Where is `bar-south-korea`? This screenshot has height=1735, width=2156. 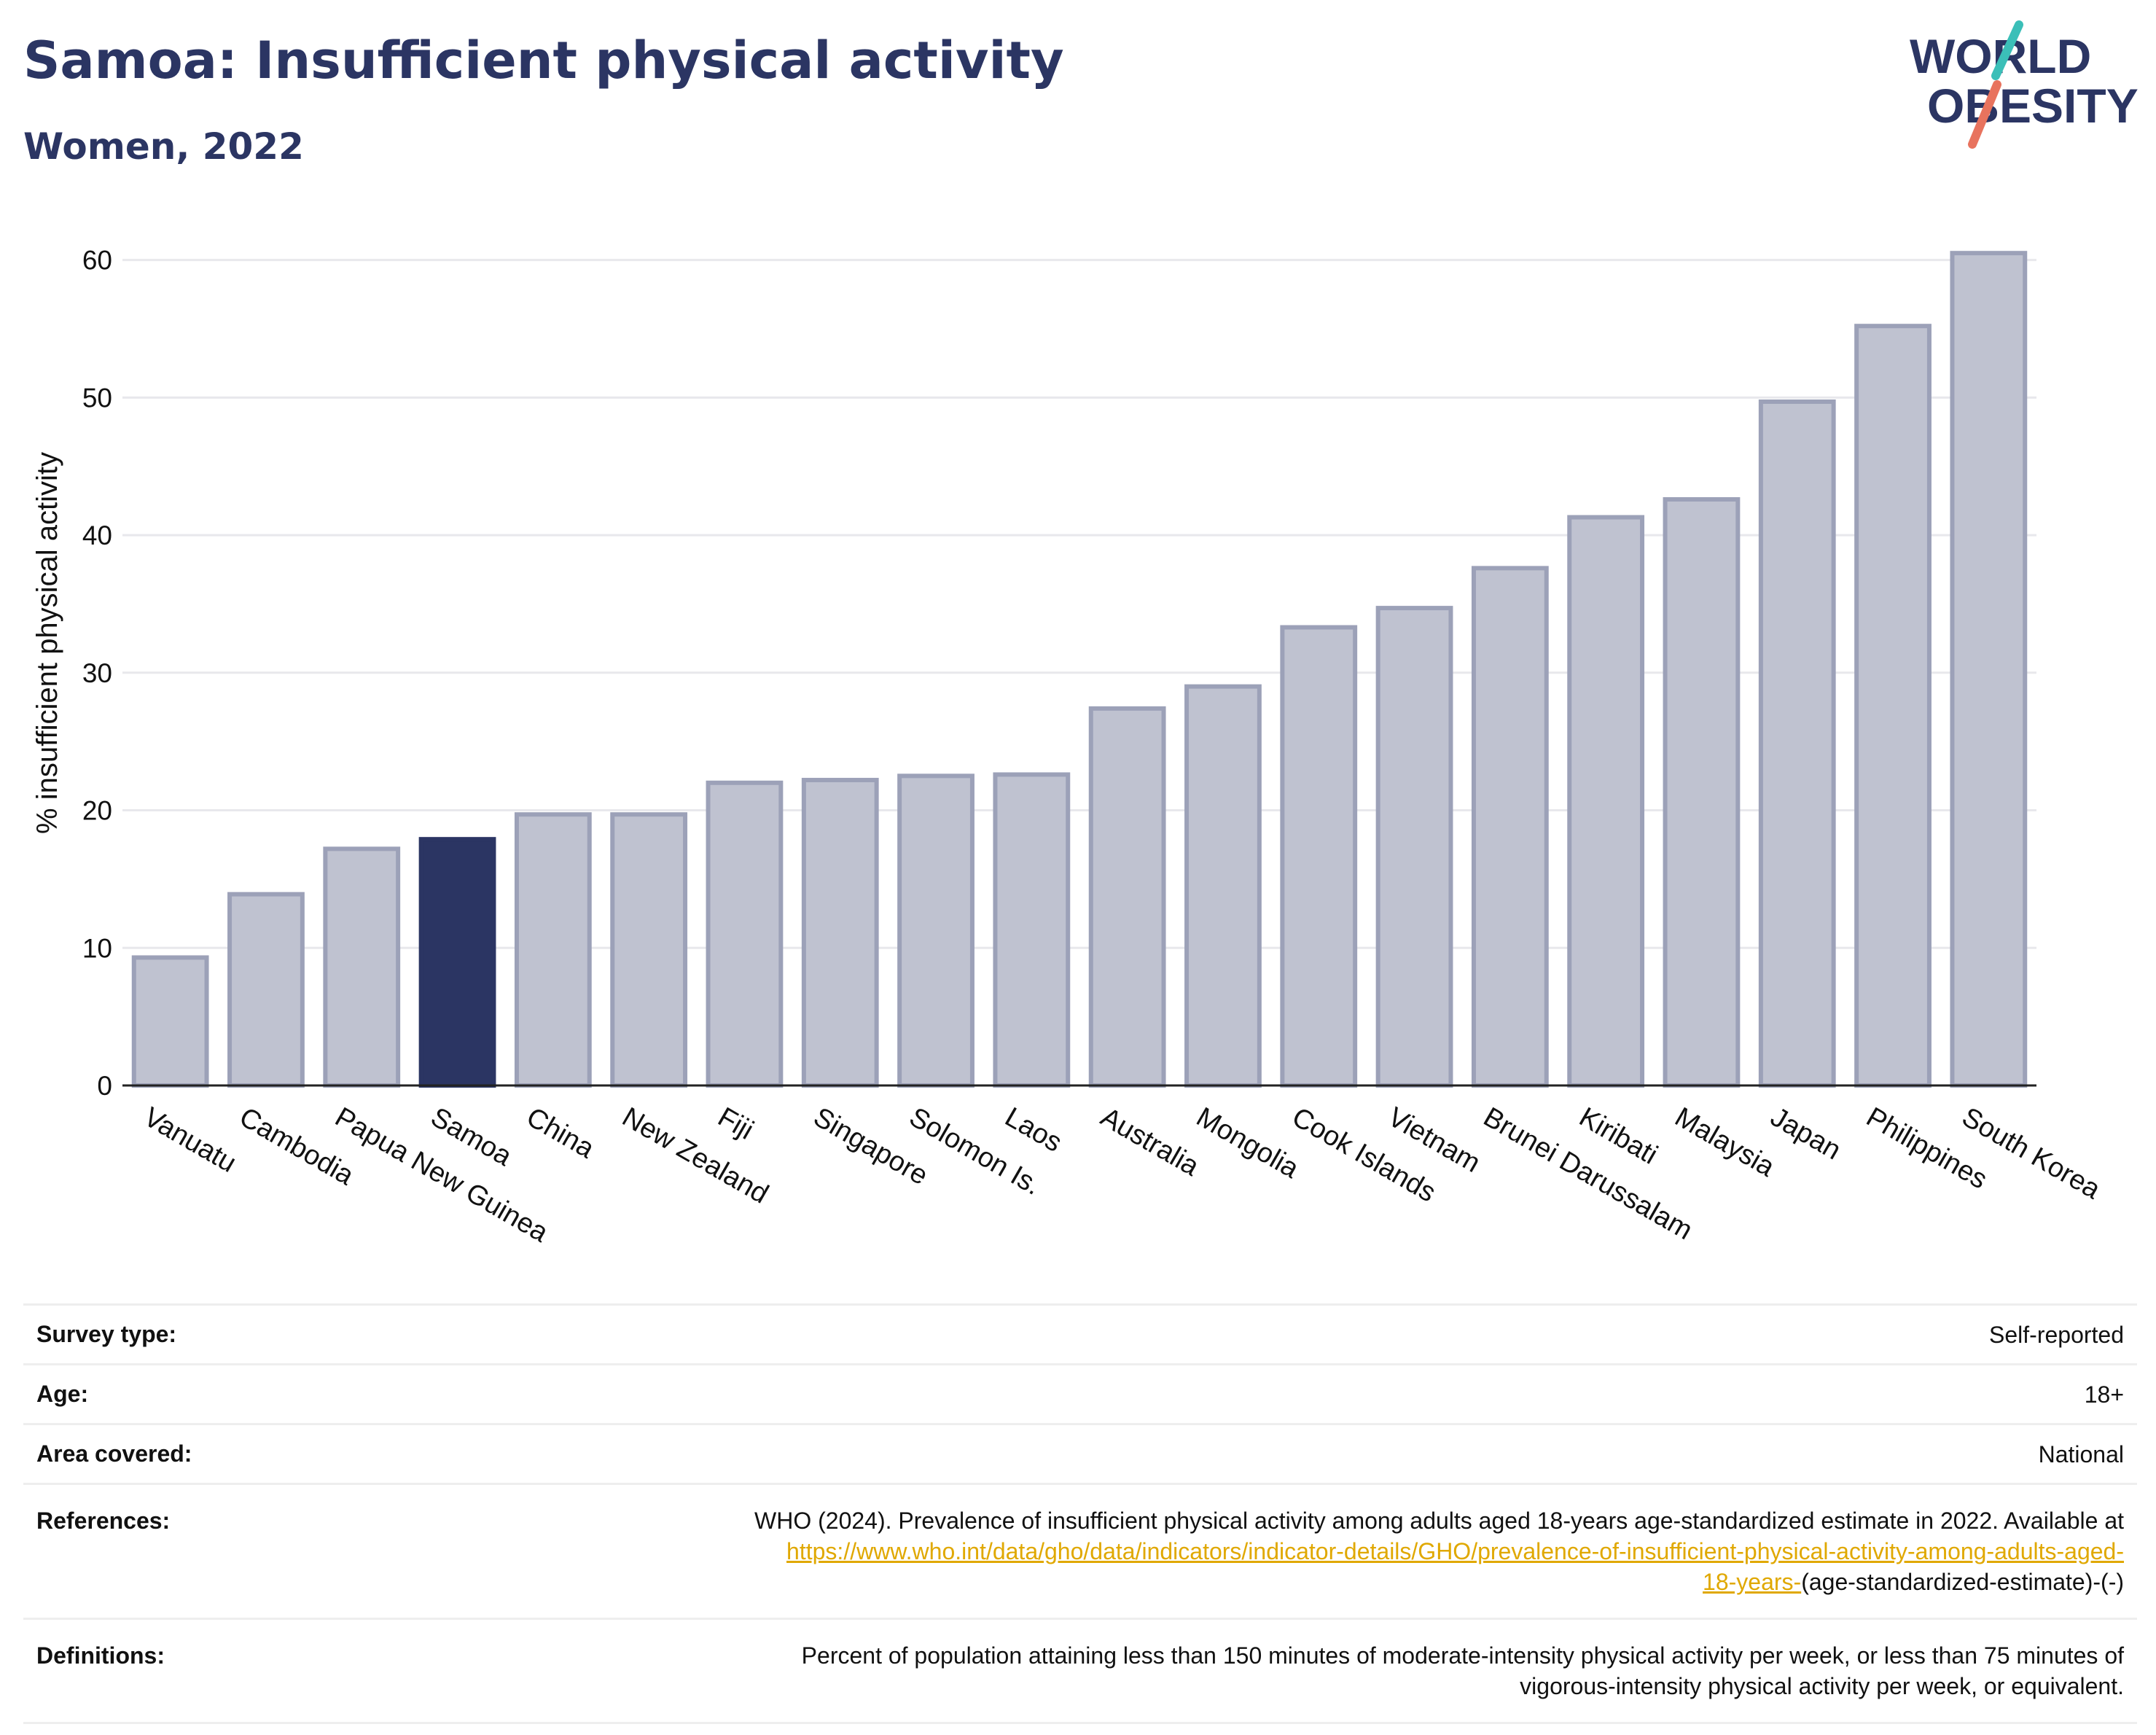
bar-south-korea is located at coordinates (1989, 669).